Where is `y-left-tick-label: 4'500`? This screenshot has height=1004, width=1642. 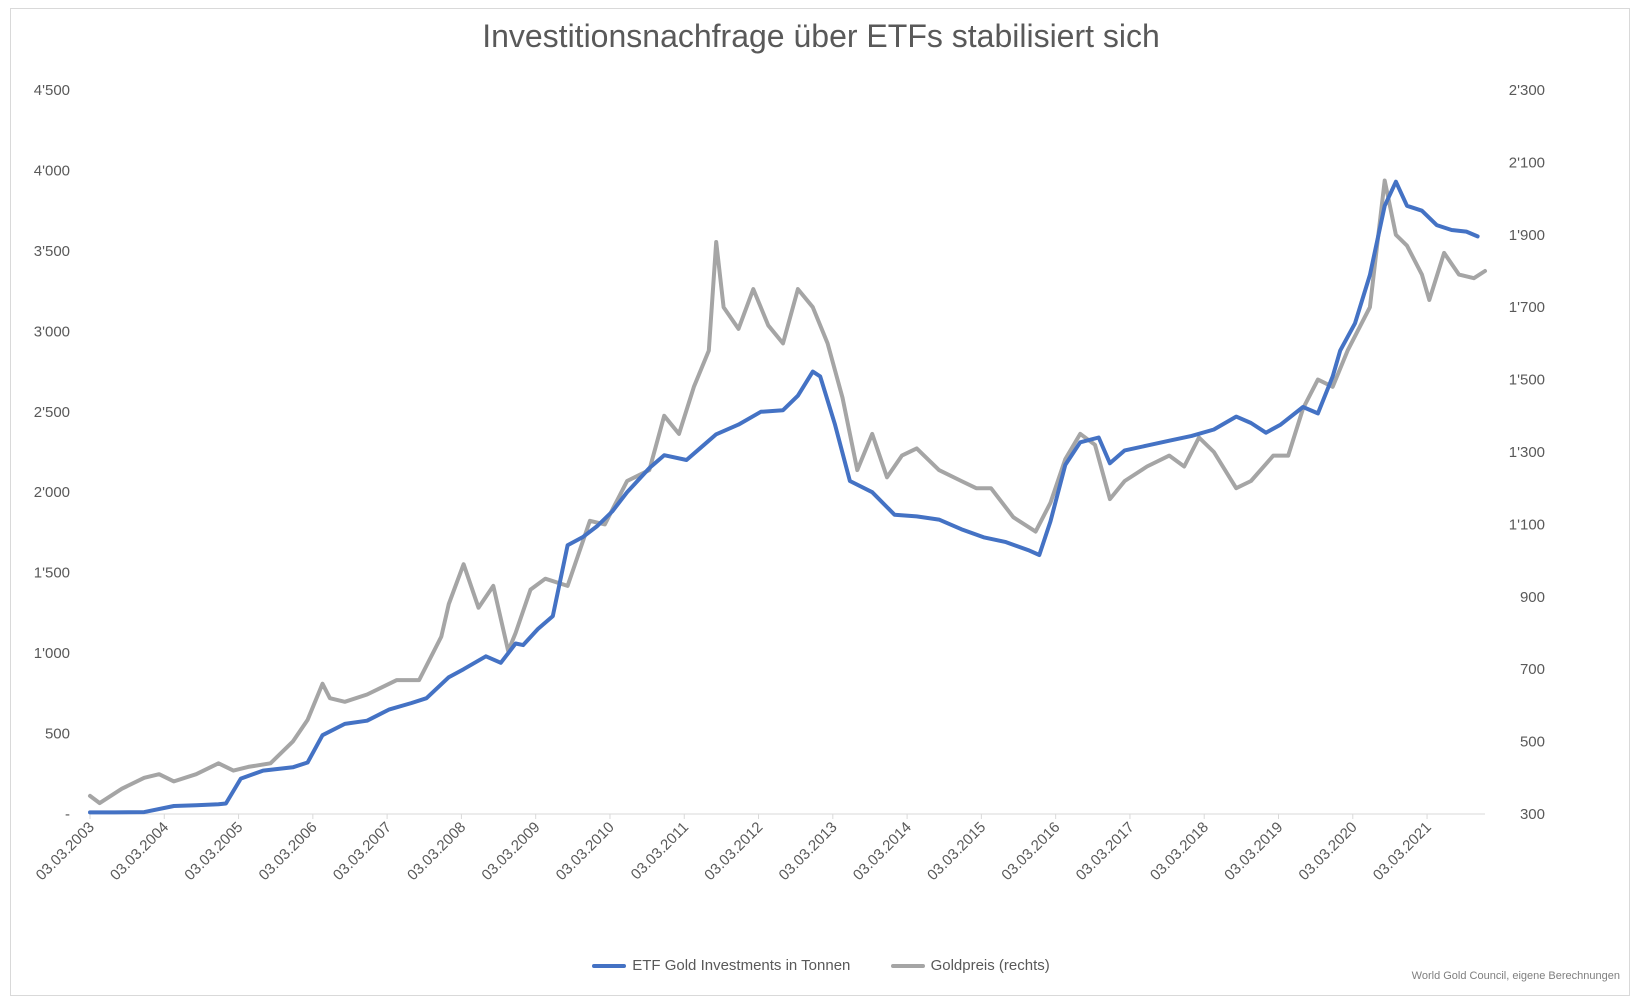 y-left-tick-label: 4'500 is located at coordinates (52, 90).